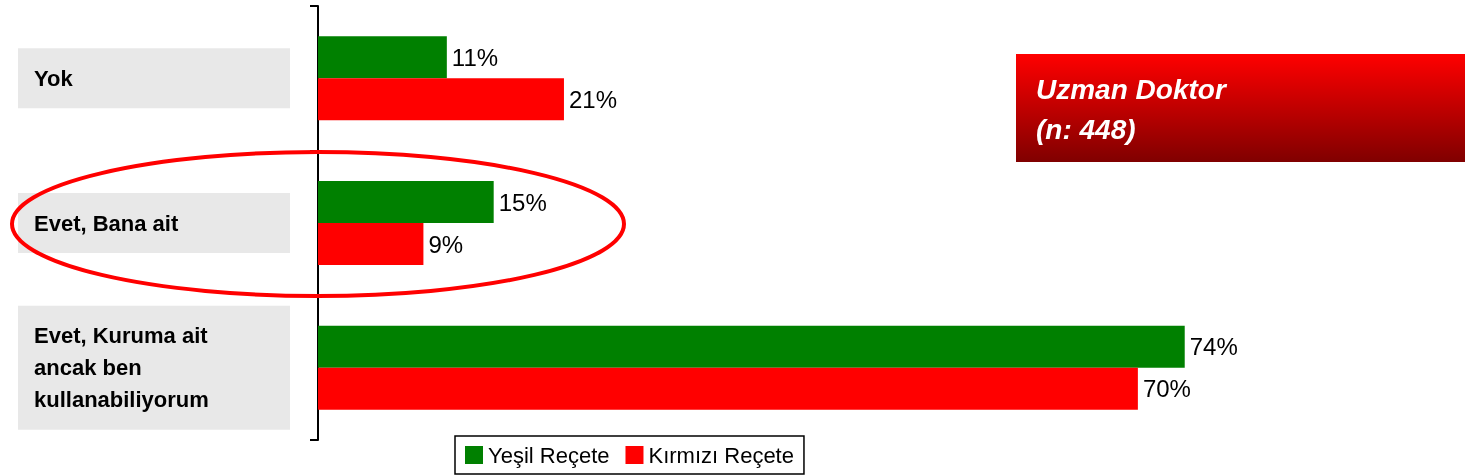 The width and height of the screenshot is (1465, 476). Describe the element at coordinates (106, 223) in the screenshot. I see `y-tick-label: Evet, Bana ait` at that location.